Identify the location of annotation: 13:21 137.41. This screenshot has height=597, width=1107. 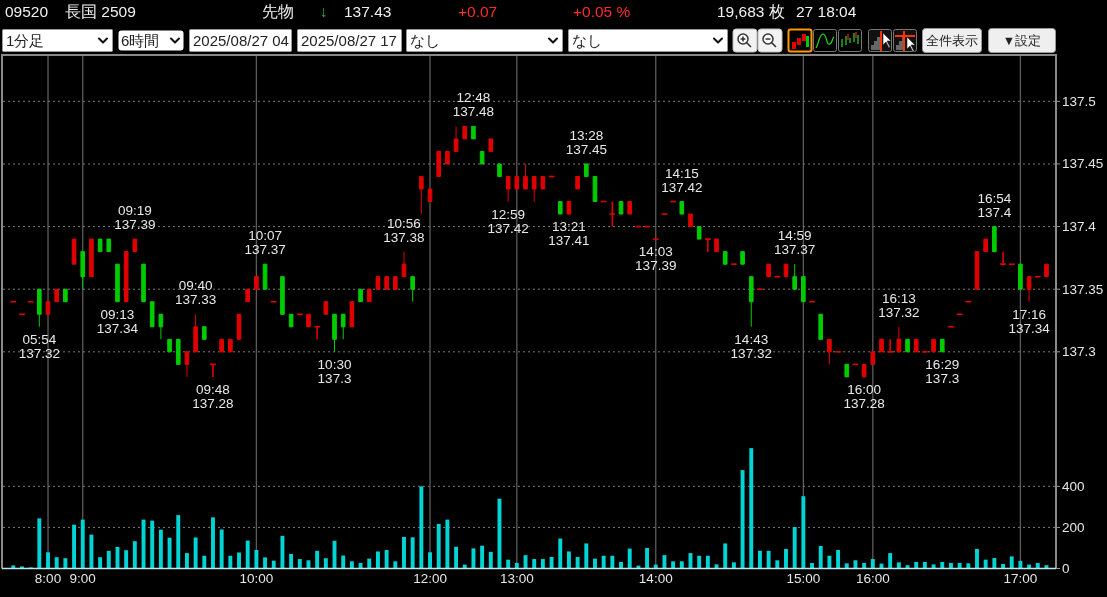
(569, 234).